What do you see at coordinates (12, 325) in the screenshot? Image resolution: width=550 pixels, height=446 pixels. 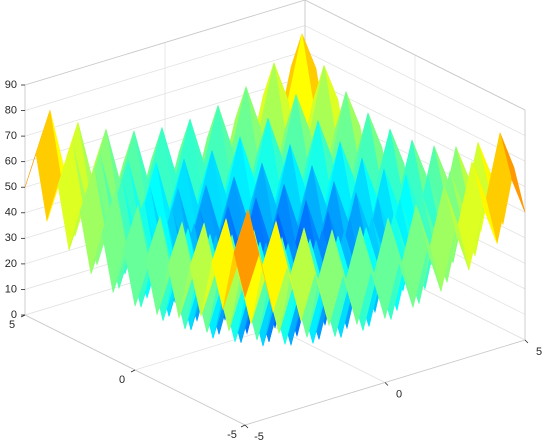 I see `y-tick-label: 5` at bounding box center [12, 325].